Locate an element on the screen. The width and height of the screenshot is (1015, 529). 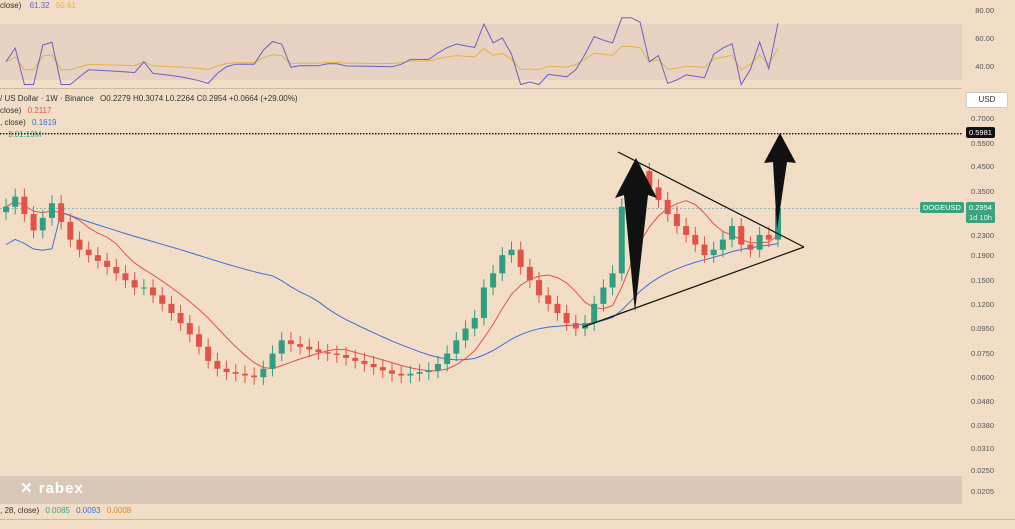
impulse-arrow is located at coordinates (636, 235).